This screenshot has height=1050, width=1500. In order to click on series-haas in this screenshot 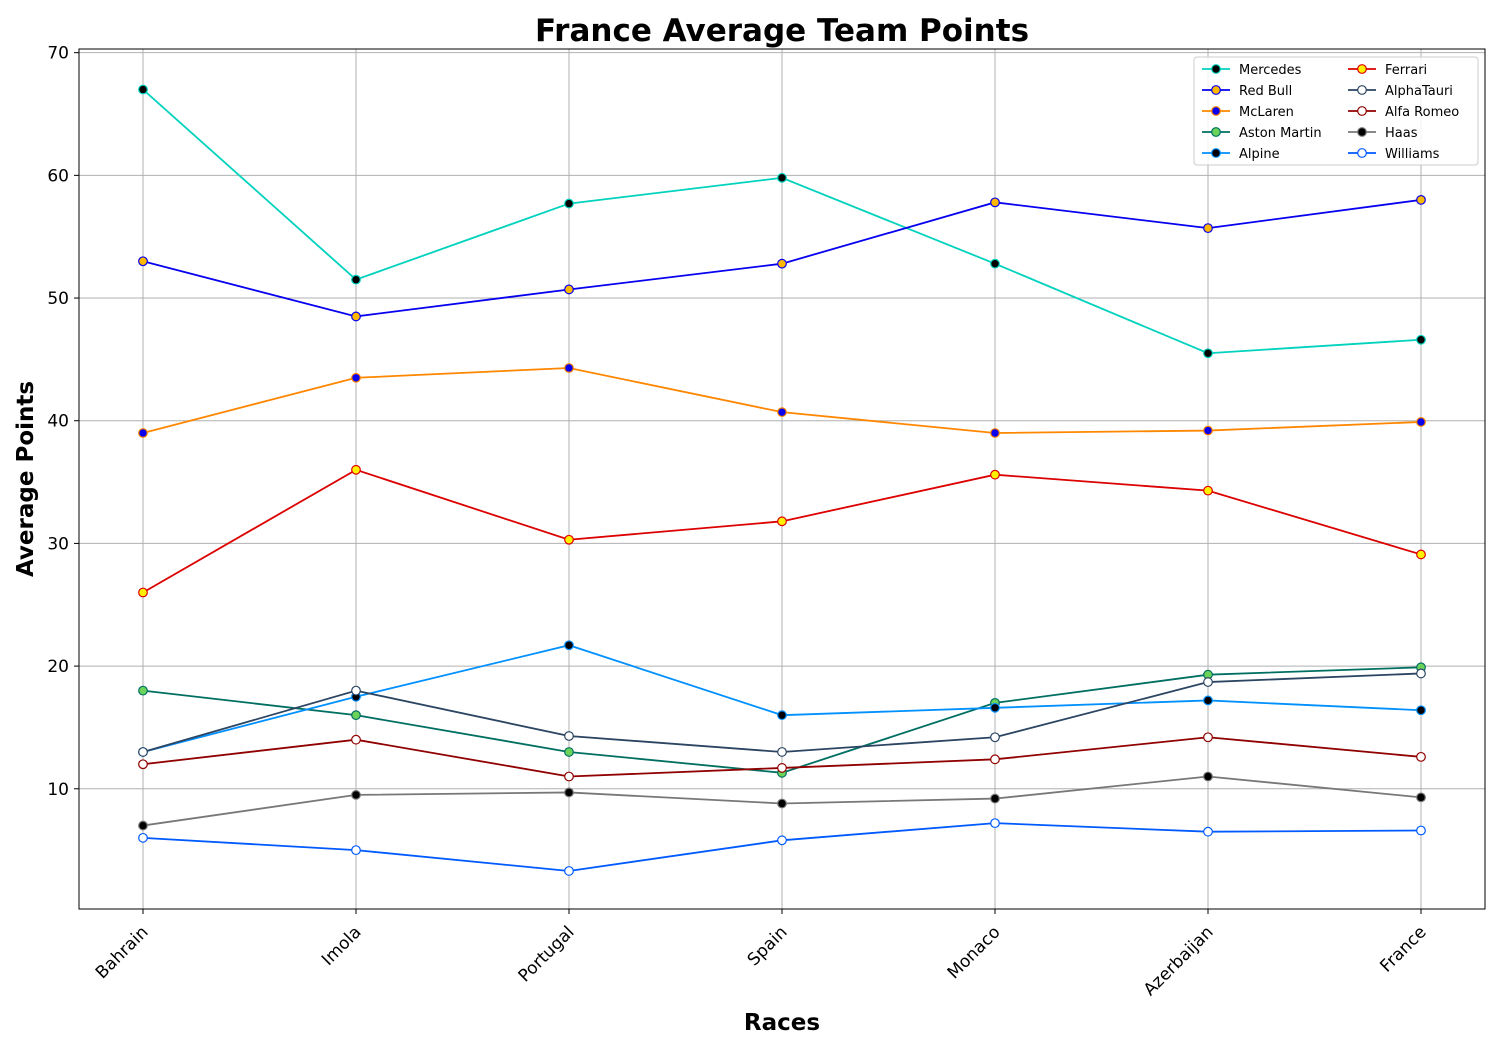, I will do `click(782, 801)`.